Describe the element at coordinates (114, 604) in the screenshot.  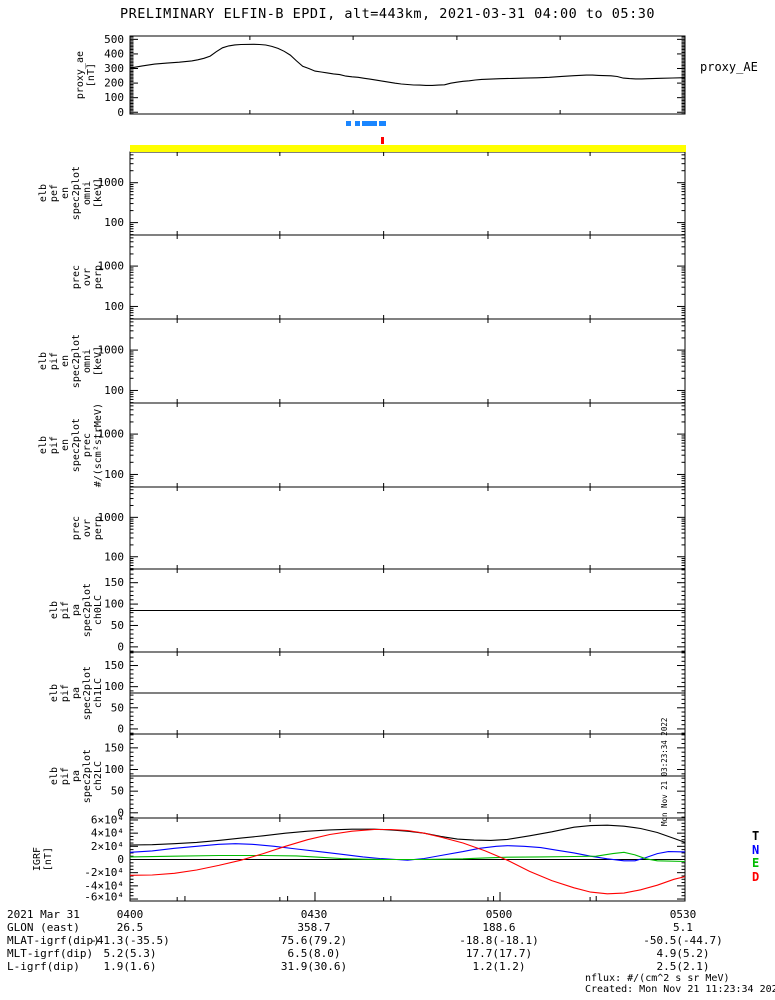
I see `y-tick-label-elb-pif-pa-ch0lc: 100` at that location.